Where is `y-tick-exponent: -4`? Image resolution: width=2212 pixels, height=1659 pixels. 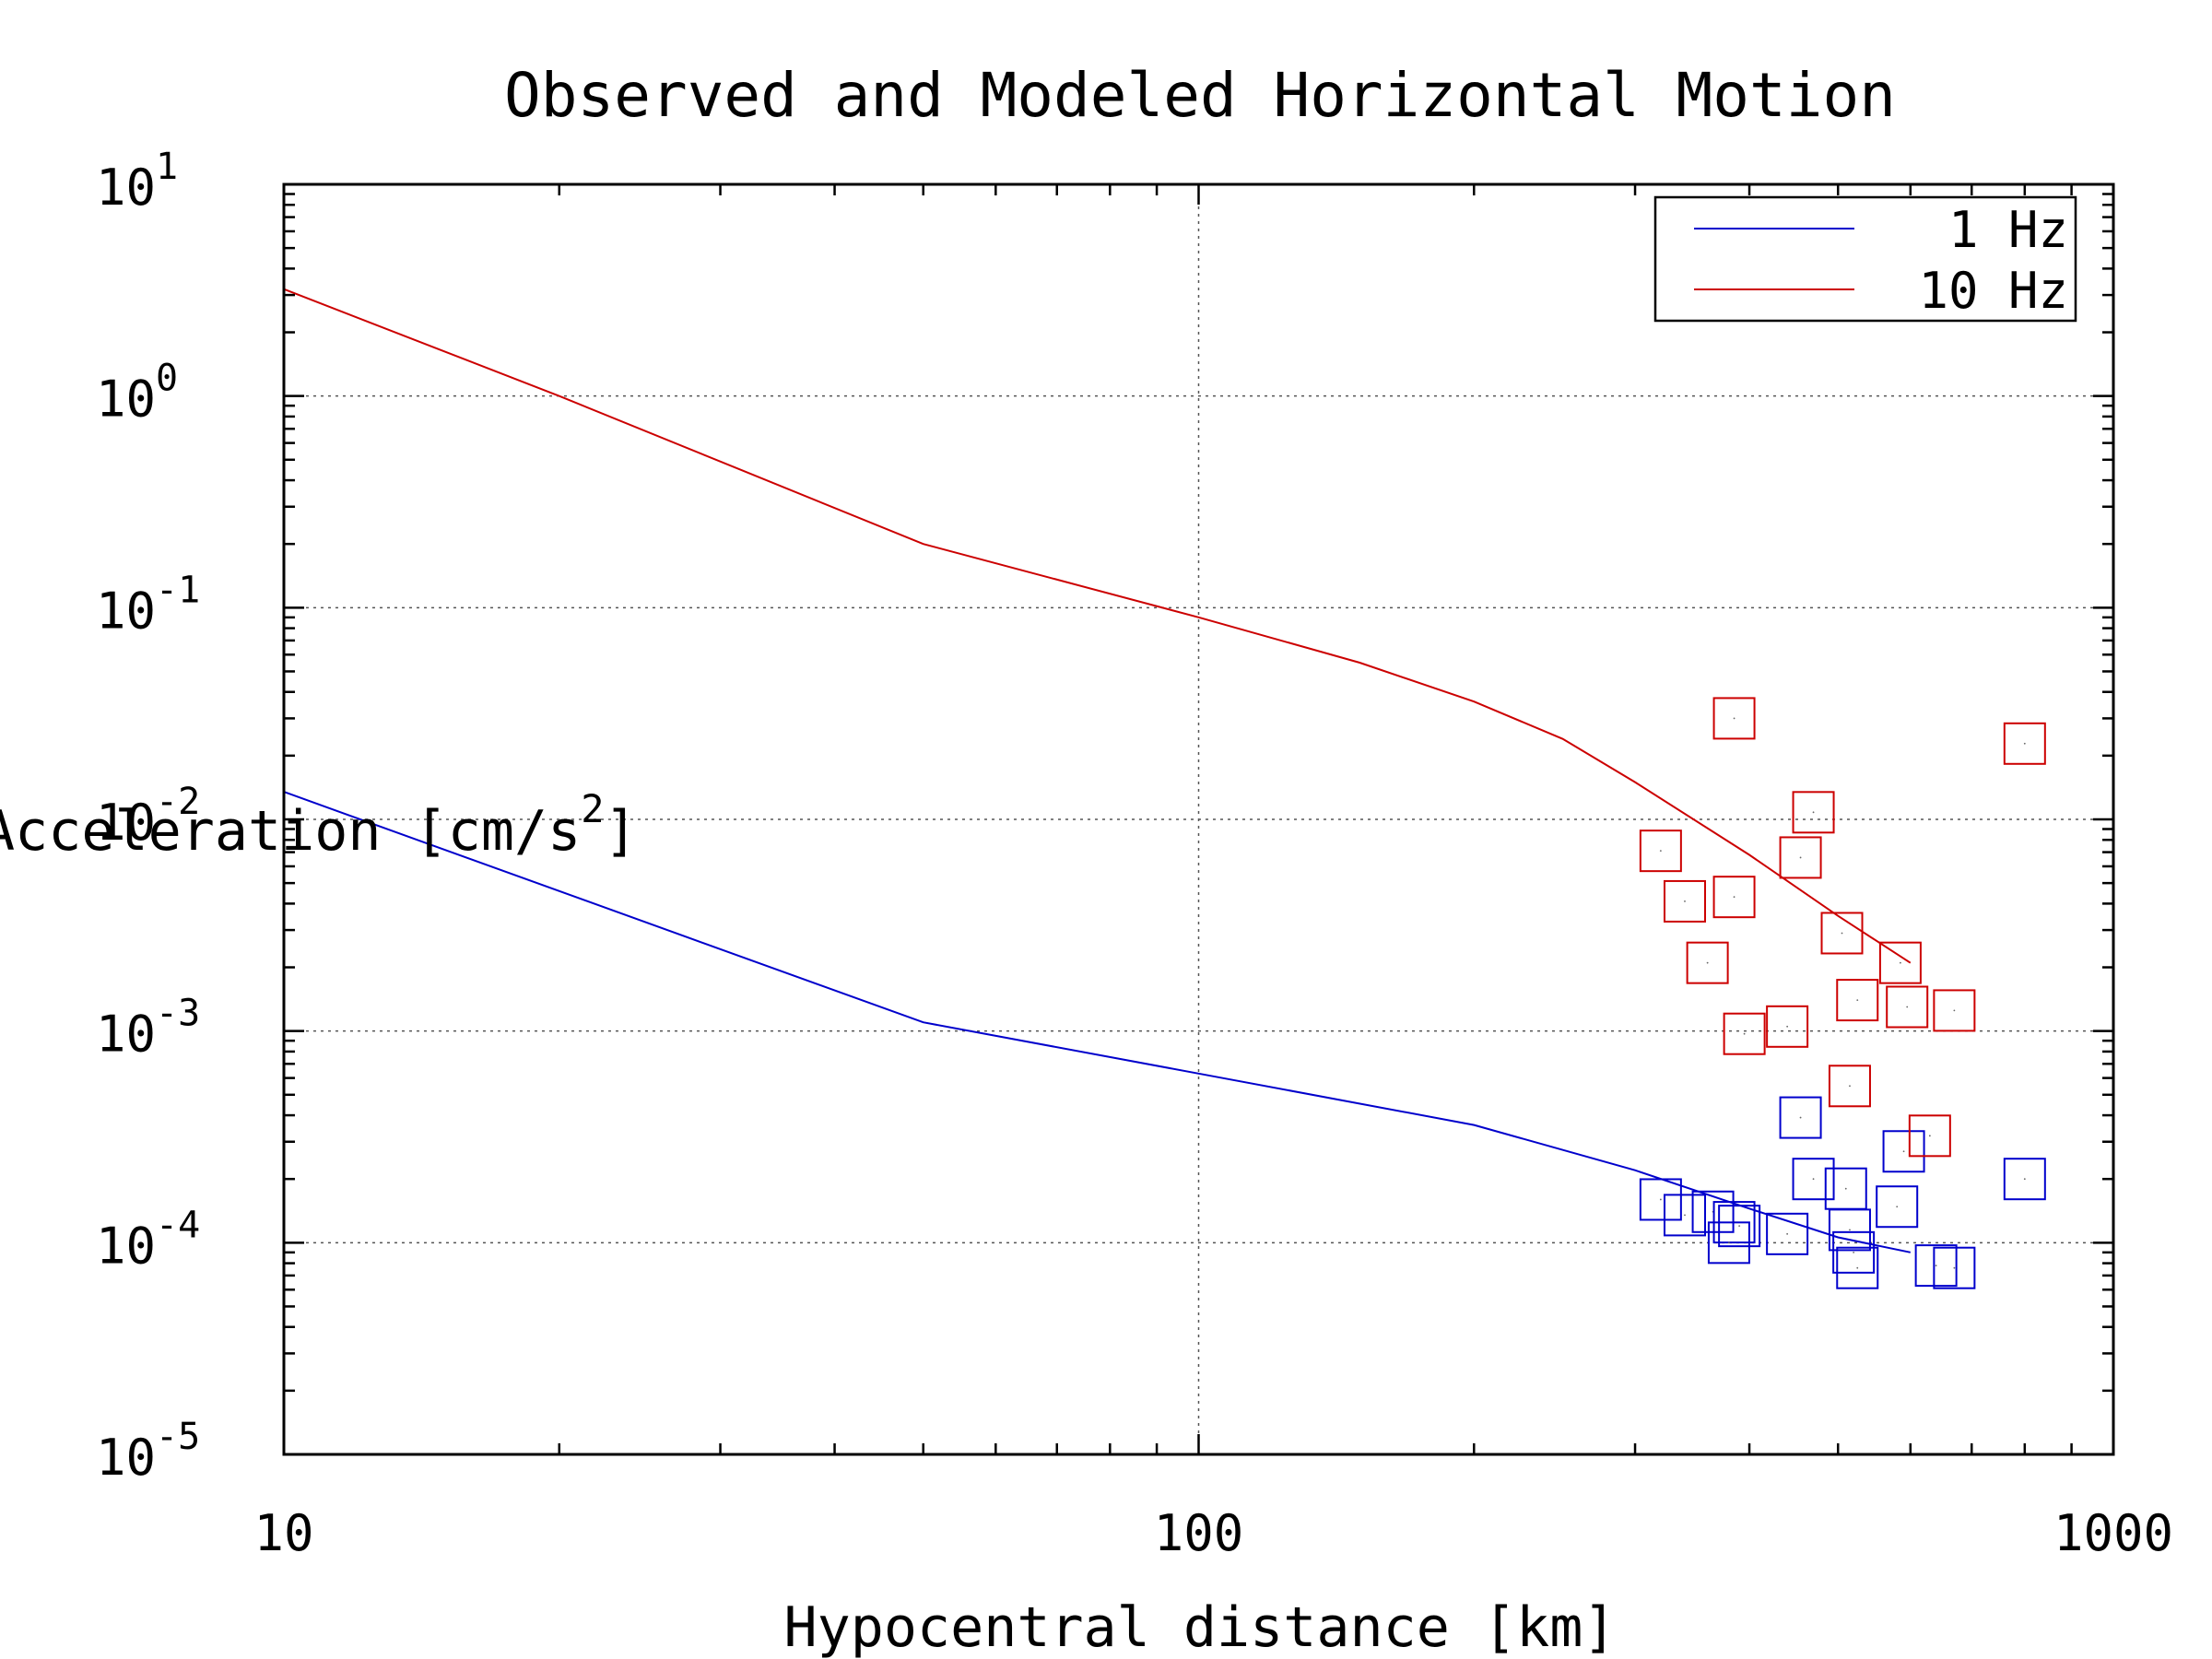 y-tick-exponent: -4 is located at coordinates (178, 1225).